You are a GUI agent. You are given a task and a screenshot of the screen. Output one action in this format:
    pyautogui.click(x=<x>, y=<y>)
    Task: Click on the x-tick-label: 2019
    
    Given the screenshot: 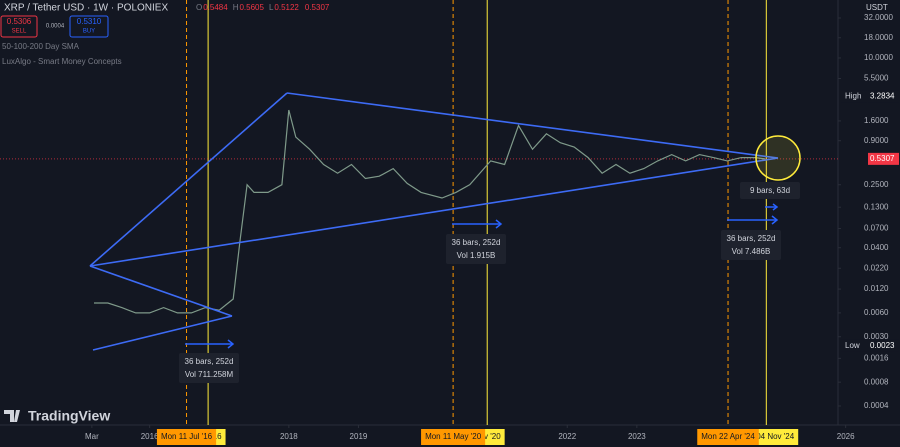 What is the action you would take?
    pyautogui.click(x=359, y=436)
    